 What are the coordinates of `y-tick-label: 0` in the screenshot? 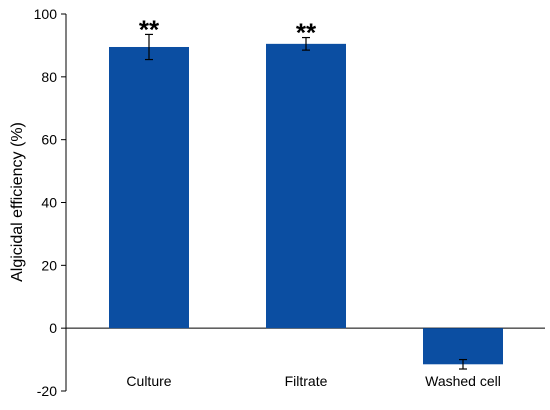 It's located at (53, 328).